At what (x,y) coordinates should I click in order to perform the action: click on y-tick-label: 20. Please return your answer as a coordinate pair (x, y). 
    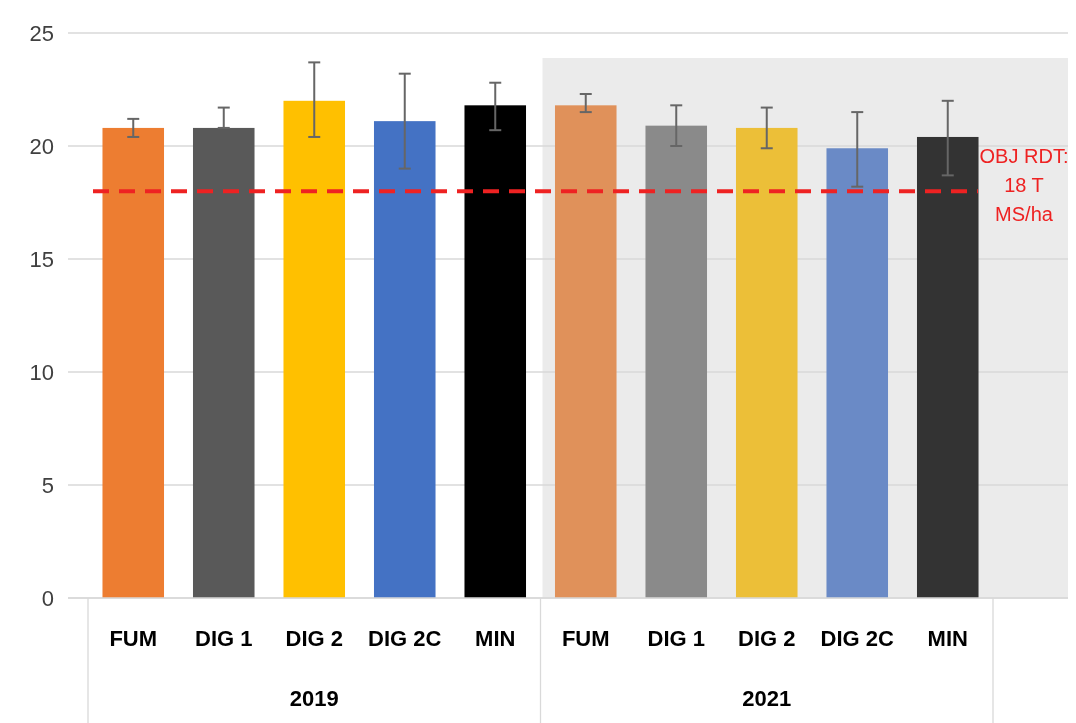
    Looking at the image, I should click on (41, 146).